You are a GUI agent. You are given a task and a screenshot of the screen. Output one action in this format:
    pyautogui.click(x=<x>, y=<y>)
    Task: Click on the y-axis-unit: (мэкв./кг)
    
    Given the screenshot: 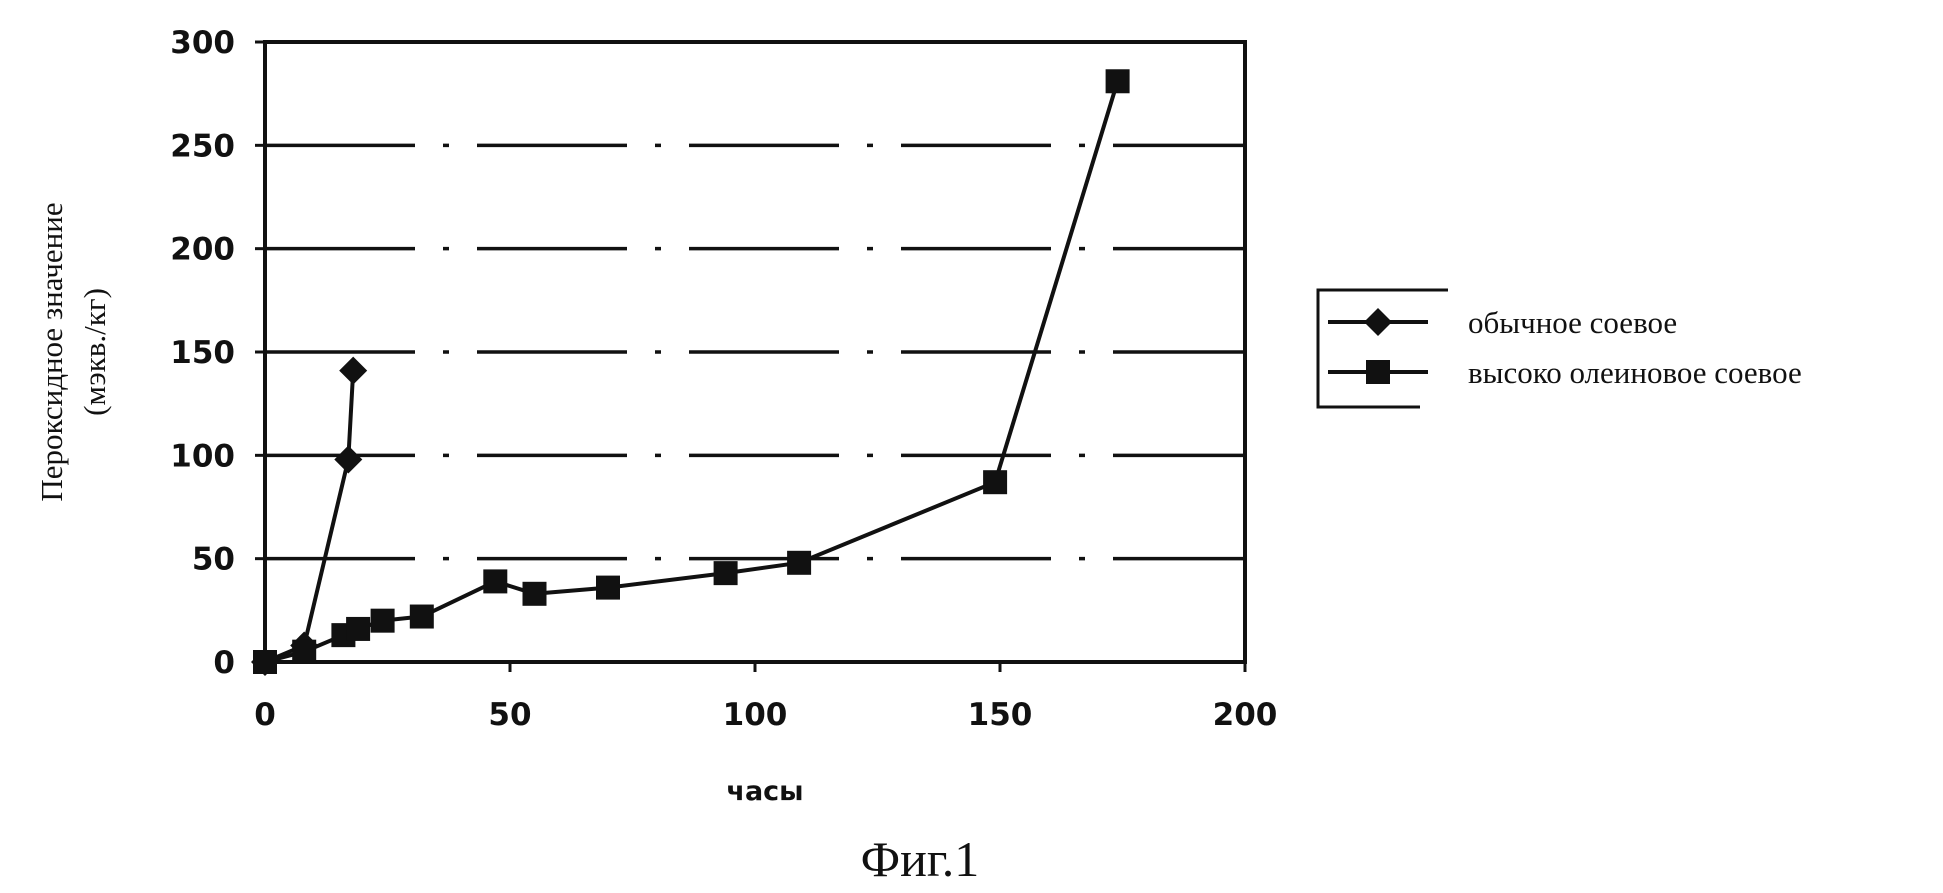 What is the action you would take?
    pyautogui.click(x=94, y=352)
    